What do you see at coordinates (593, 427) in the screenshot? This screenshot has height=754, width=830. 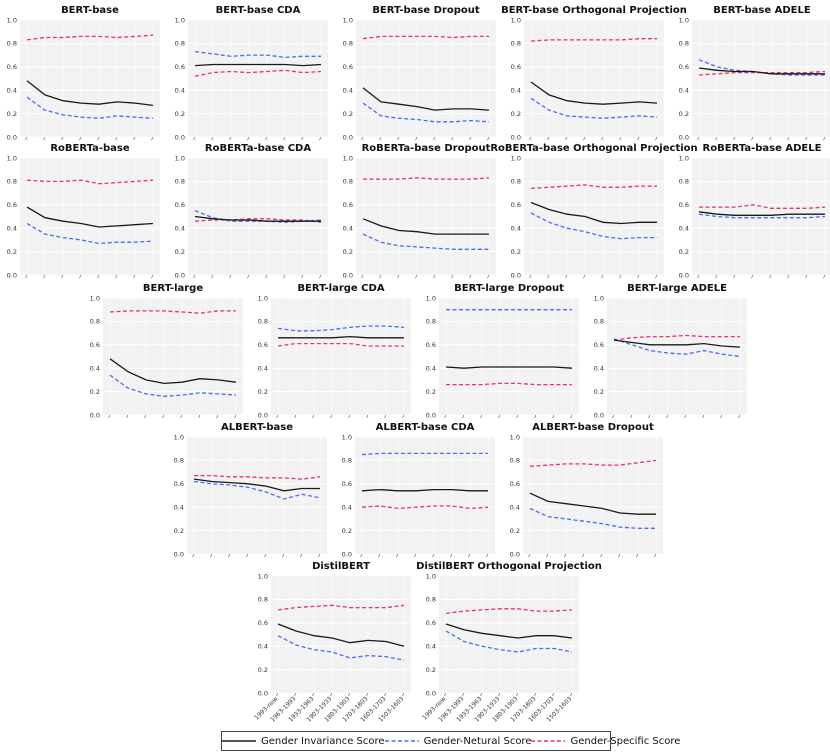 I see `panel-title: ALBERT-base Dropout` at bounding box center [593, 427].